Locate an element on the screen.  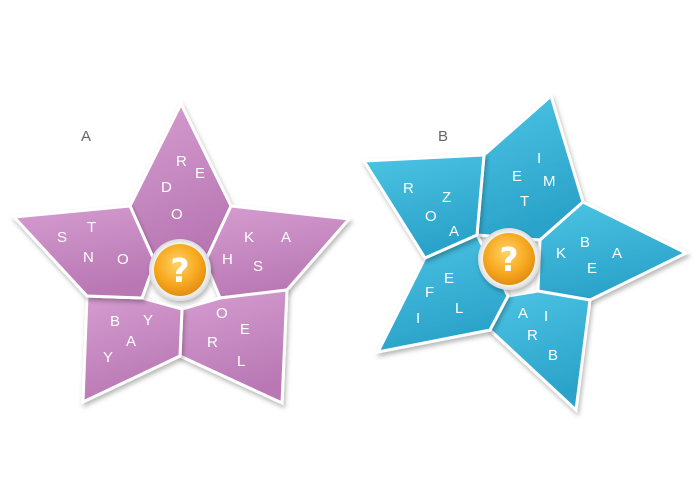
puzzle-b-center-button: ? is located at coordinates (509, 259).